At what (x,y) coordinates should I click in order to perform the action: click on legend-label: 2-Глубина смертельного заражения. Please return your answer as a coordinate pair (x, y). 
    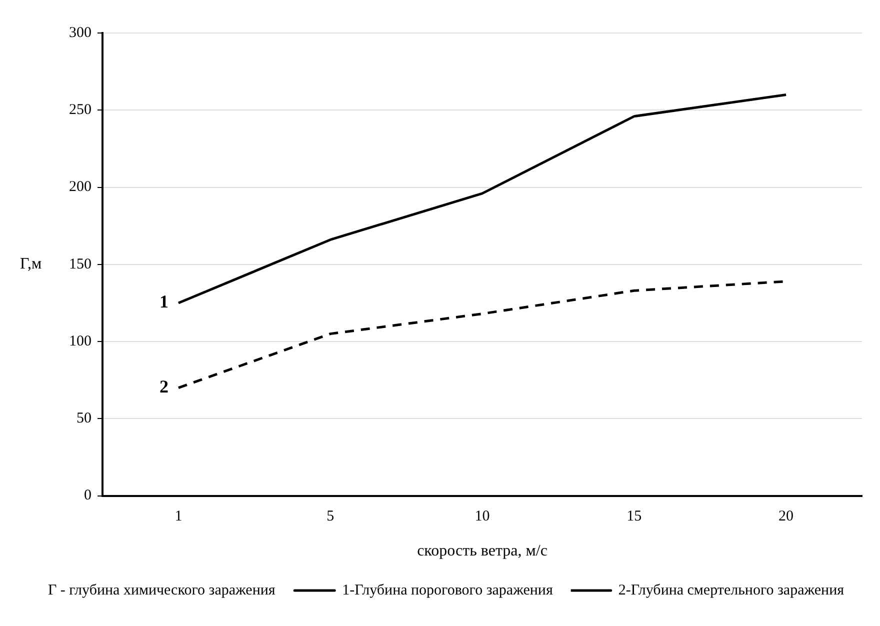
    Looking at the image, I should click on (731, 590).